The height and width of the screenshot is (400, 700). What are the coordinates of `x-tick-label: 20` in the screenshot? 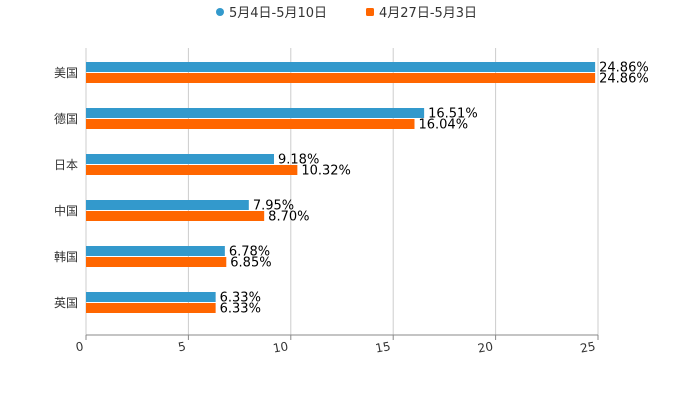 It's located at (485, 347).